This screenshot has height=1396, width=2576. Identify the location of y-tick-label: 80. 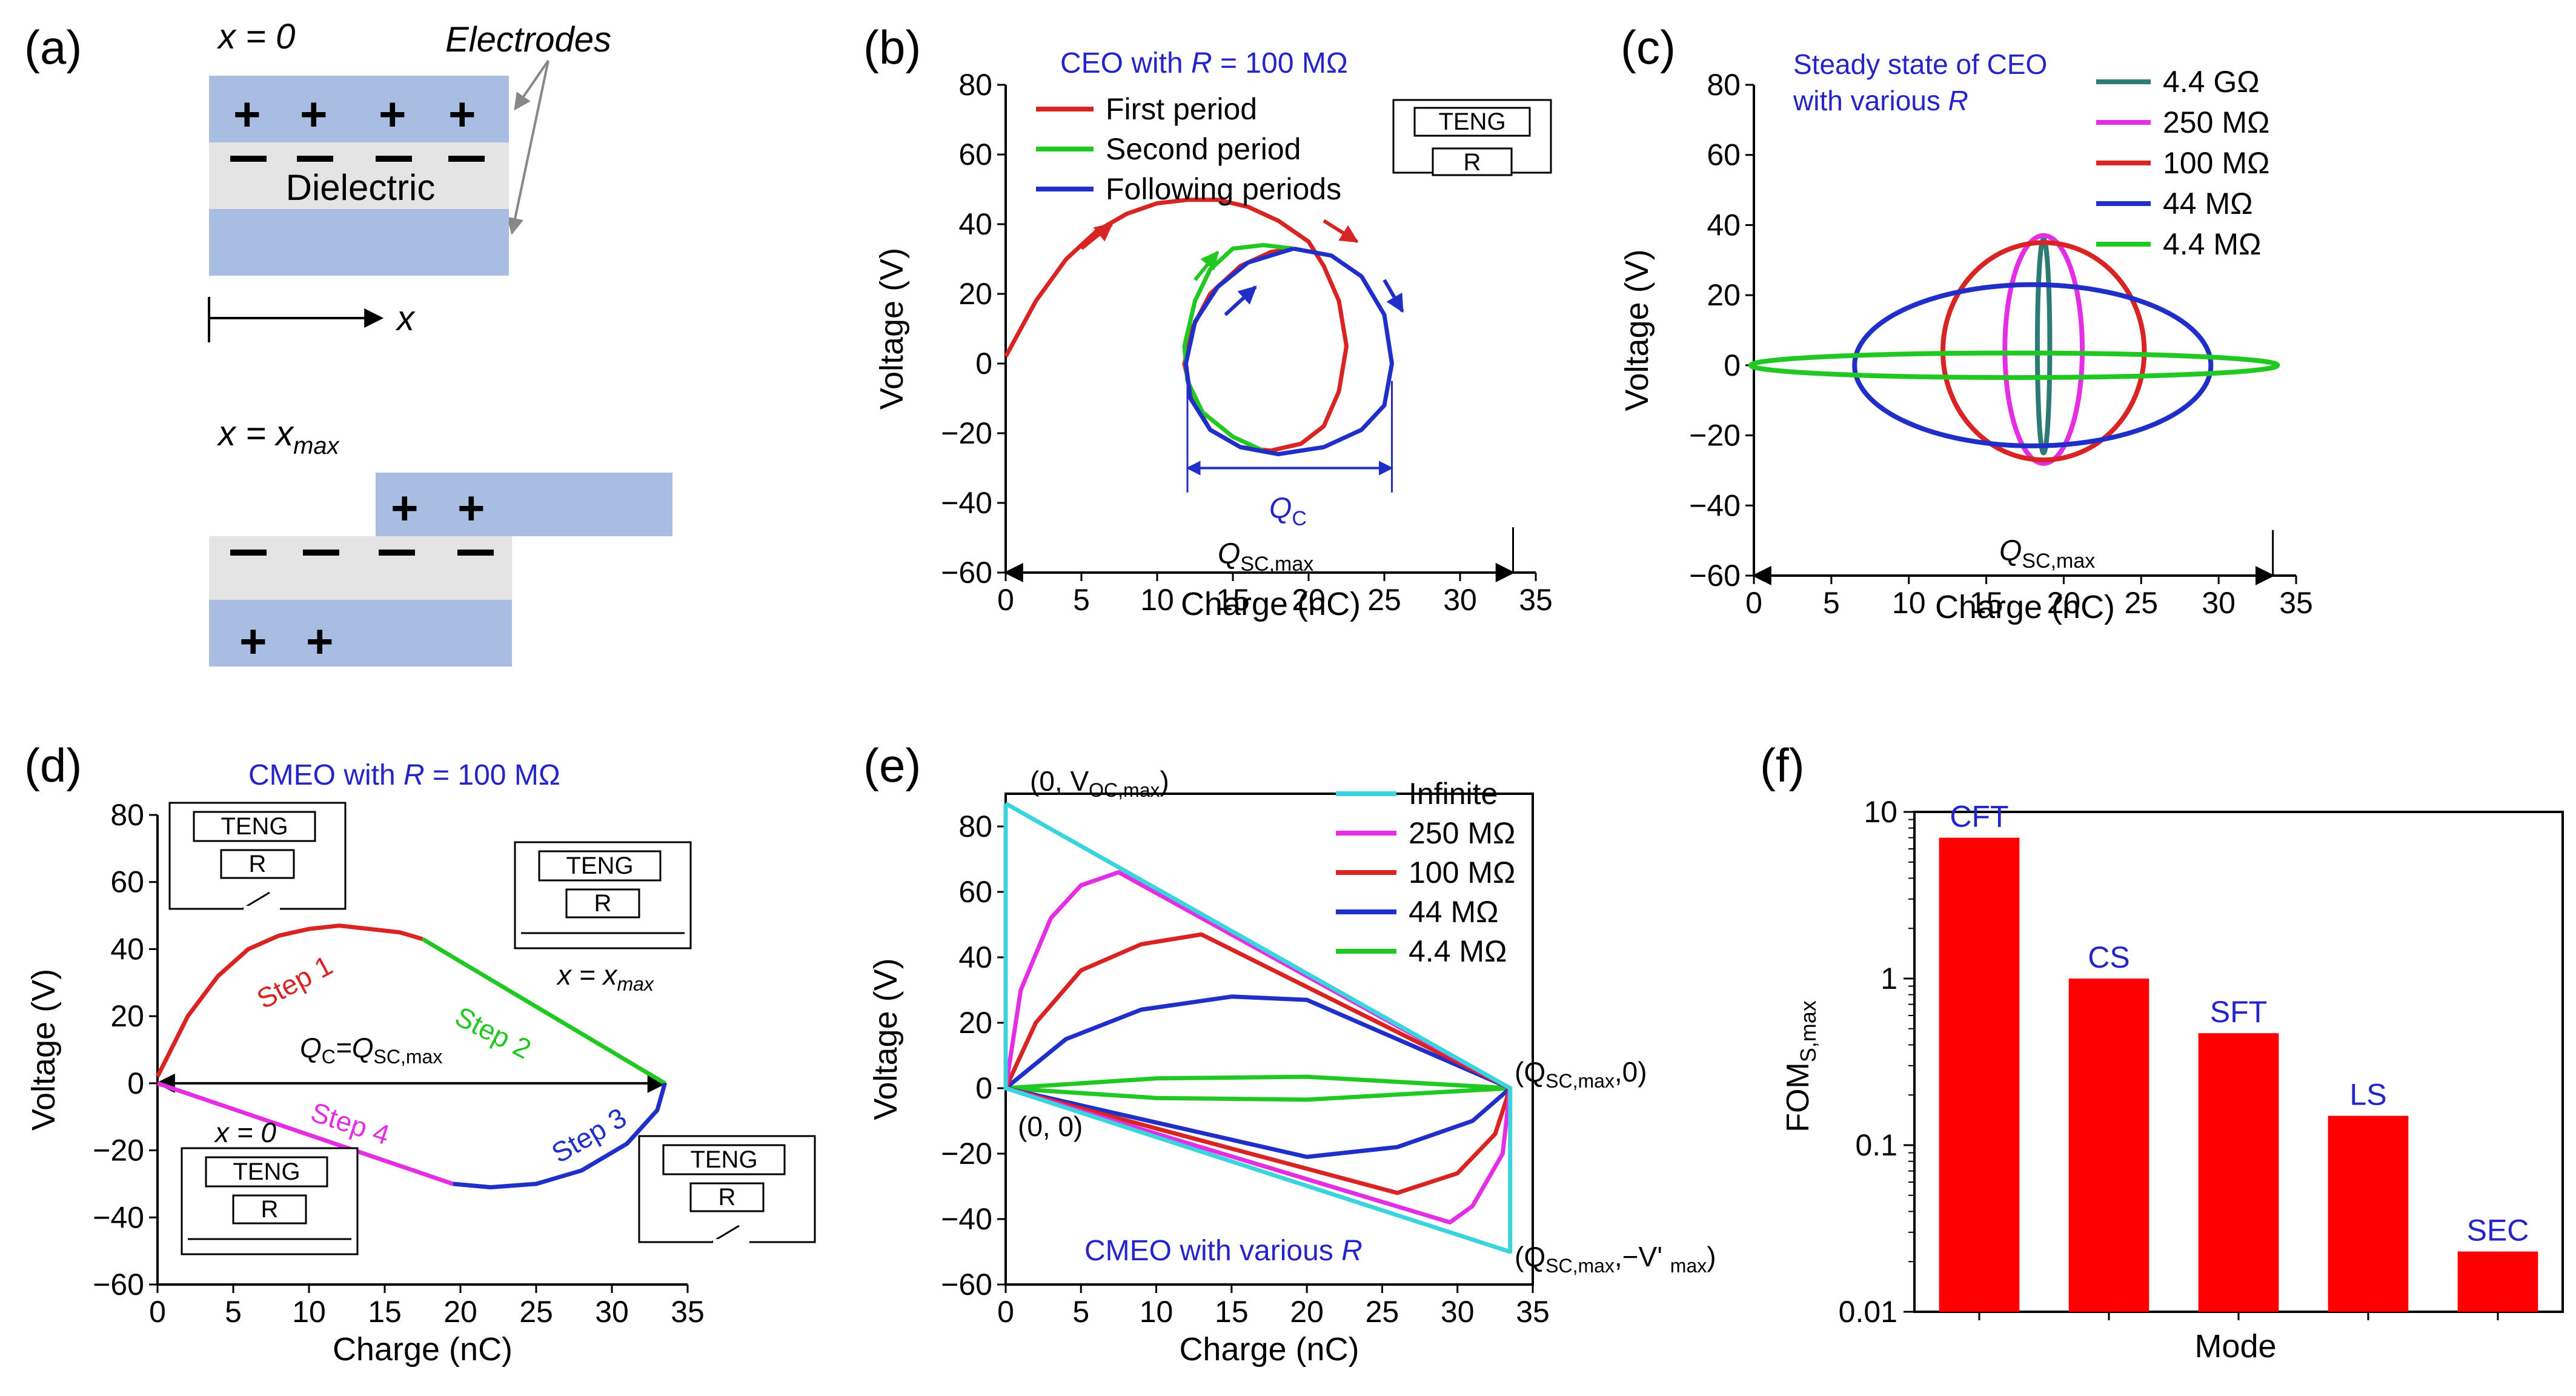
(127, 815).